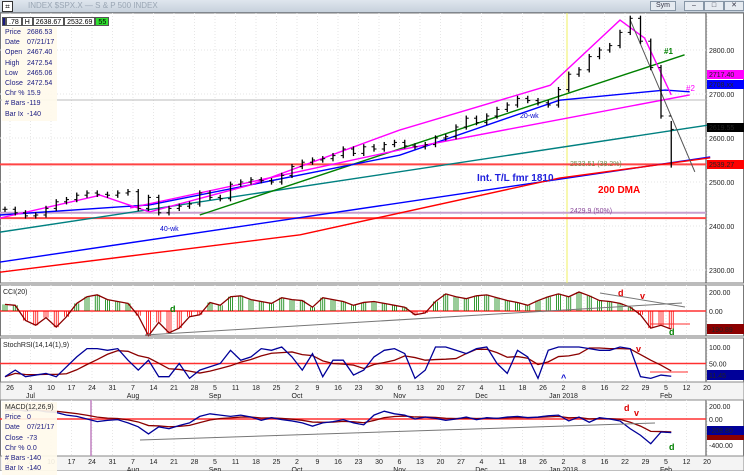  Describe the element at coordinates (725, 437) in the screenshot. I see `macd-signal-tag` at that location.